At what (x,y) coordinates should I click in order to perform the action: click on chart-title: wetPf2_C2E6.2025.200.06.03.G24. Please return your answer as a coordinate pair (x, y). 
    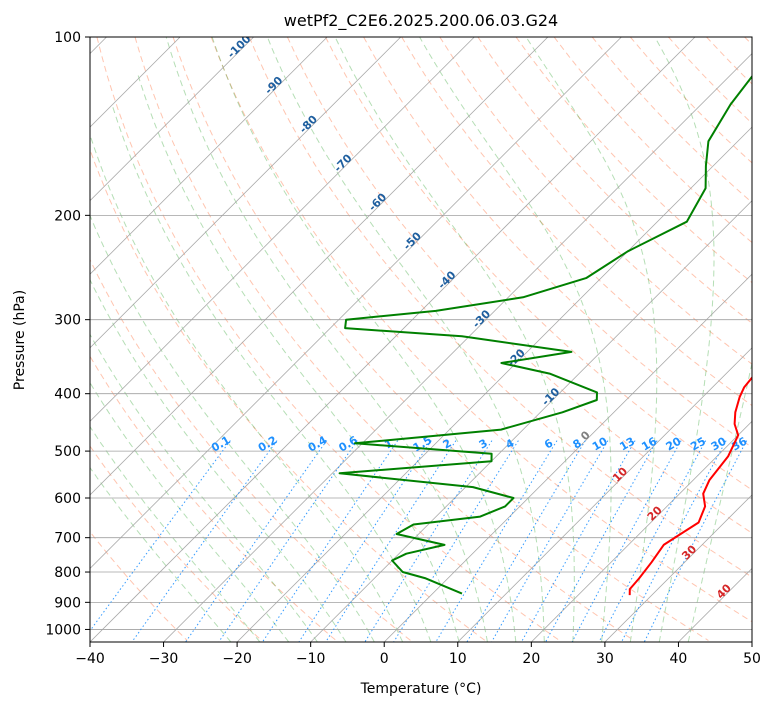
    Looking at the image, I should click on (421, 21).